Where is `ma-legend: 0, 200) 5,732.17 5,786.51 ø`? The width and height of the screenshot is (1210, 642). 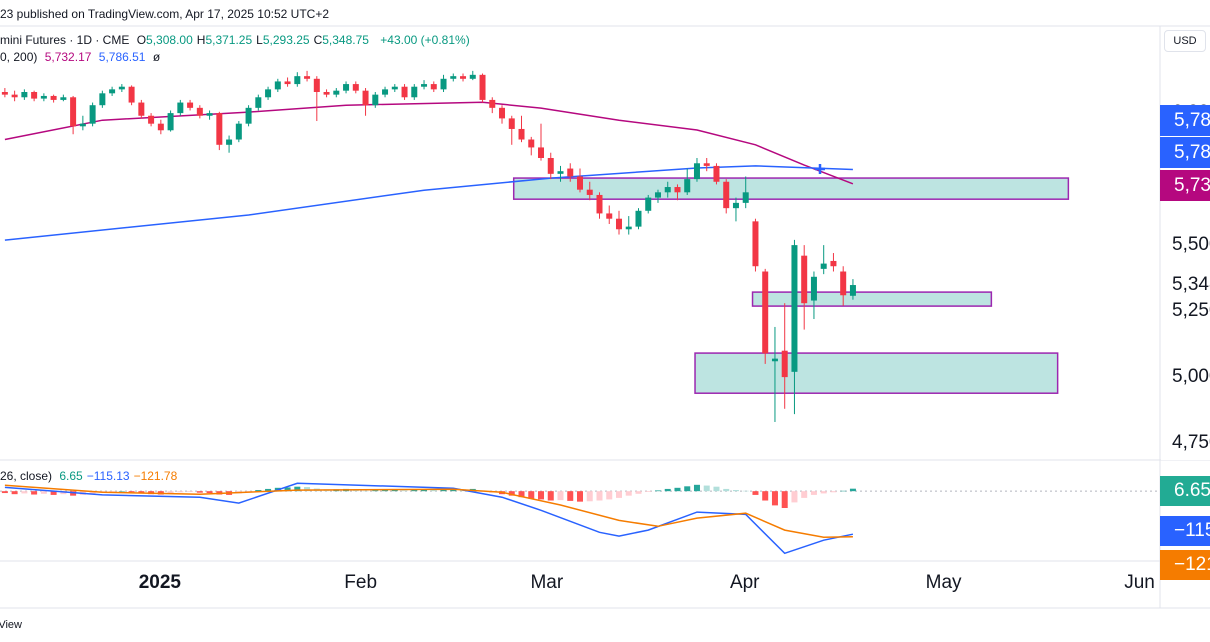
ma-legend: 0, 200) 5,732.17 5,786.51 ø is located at coordinates (82, 57).